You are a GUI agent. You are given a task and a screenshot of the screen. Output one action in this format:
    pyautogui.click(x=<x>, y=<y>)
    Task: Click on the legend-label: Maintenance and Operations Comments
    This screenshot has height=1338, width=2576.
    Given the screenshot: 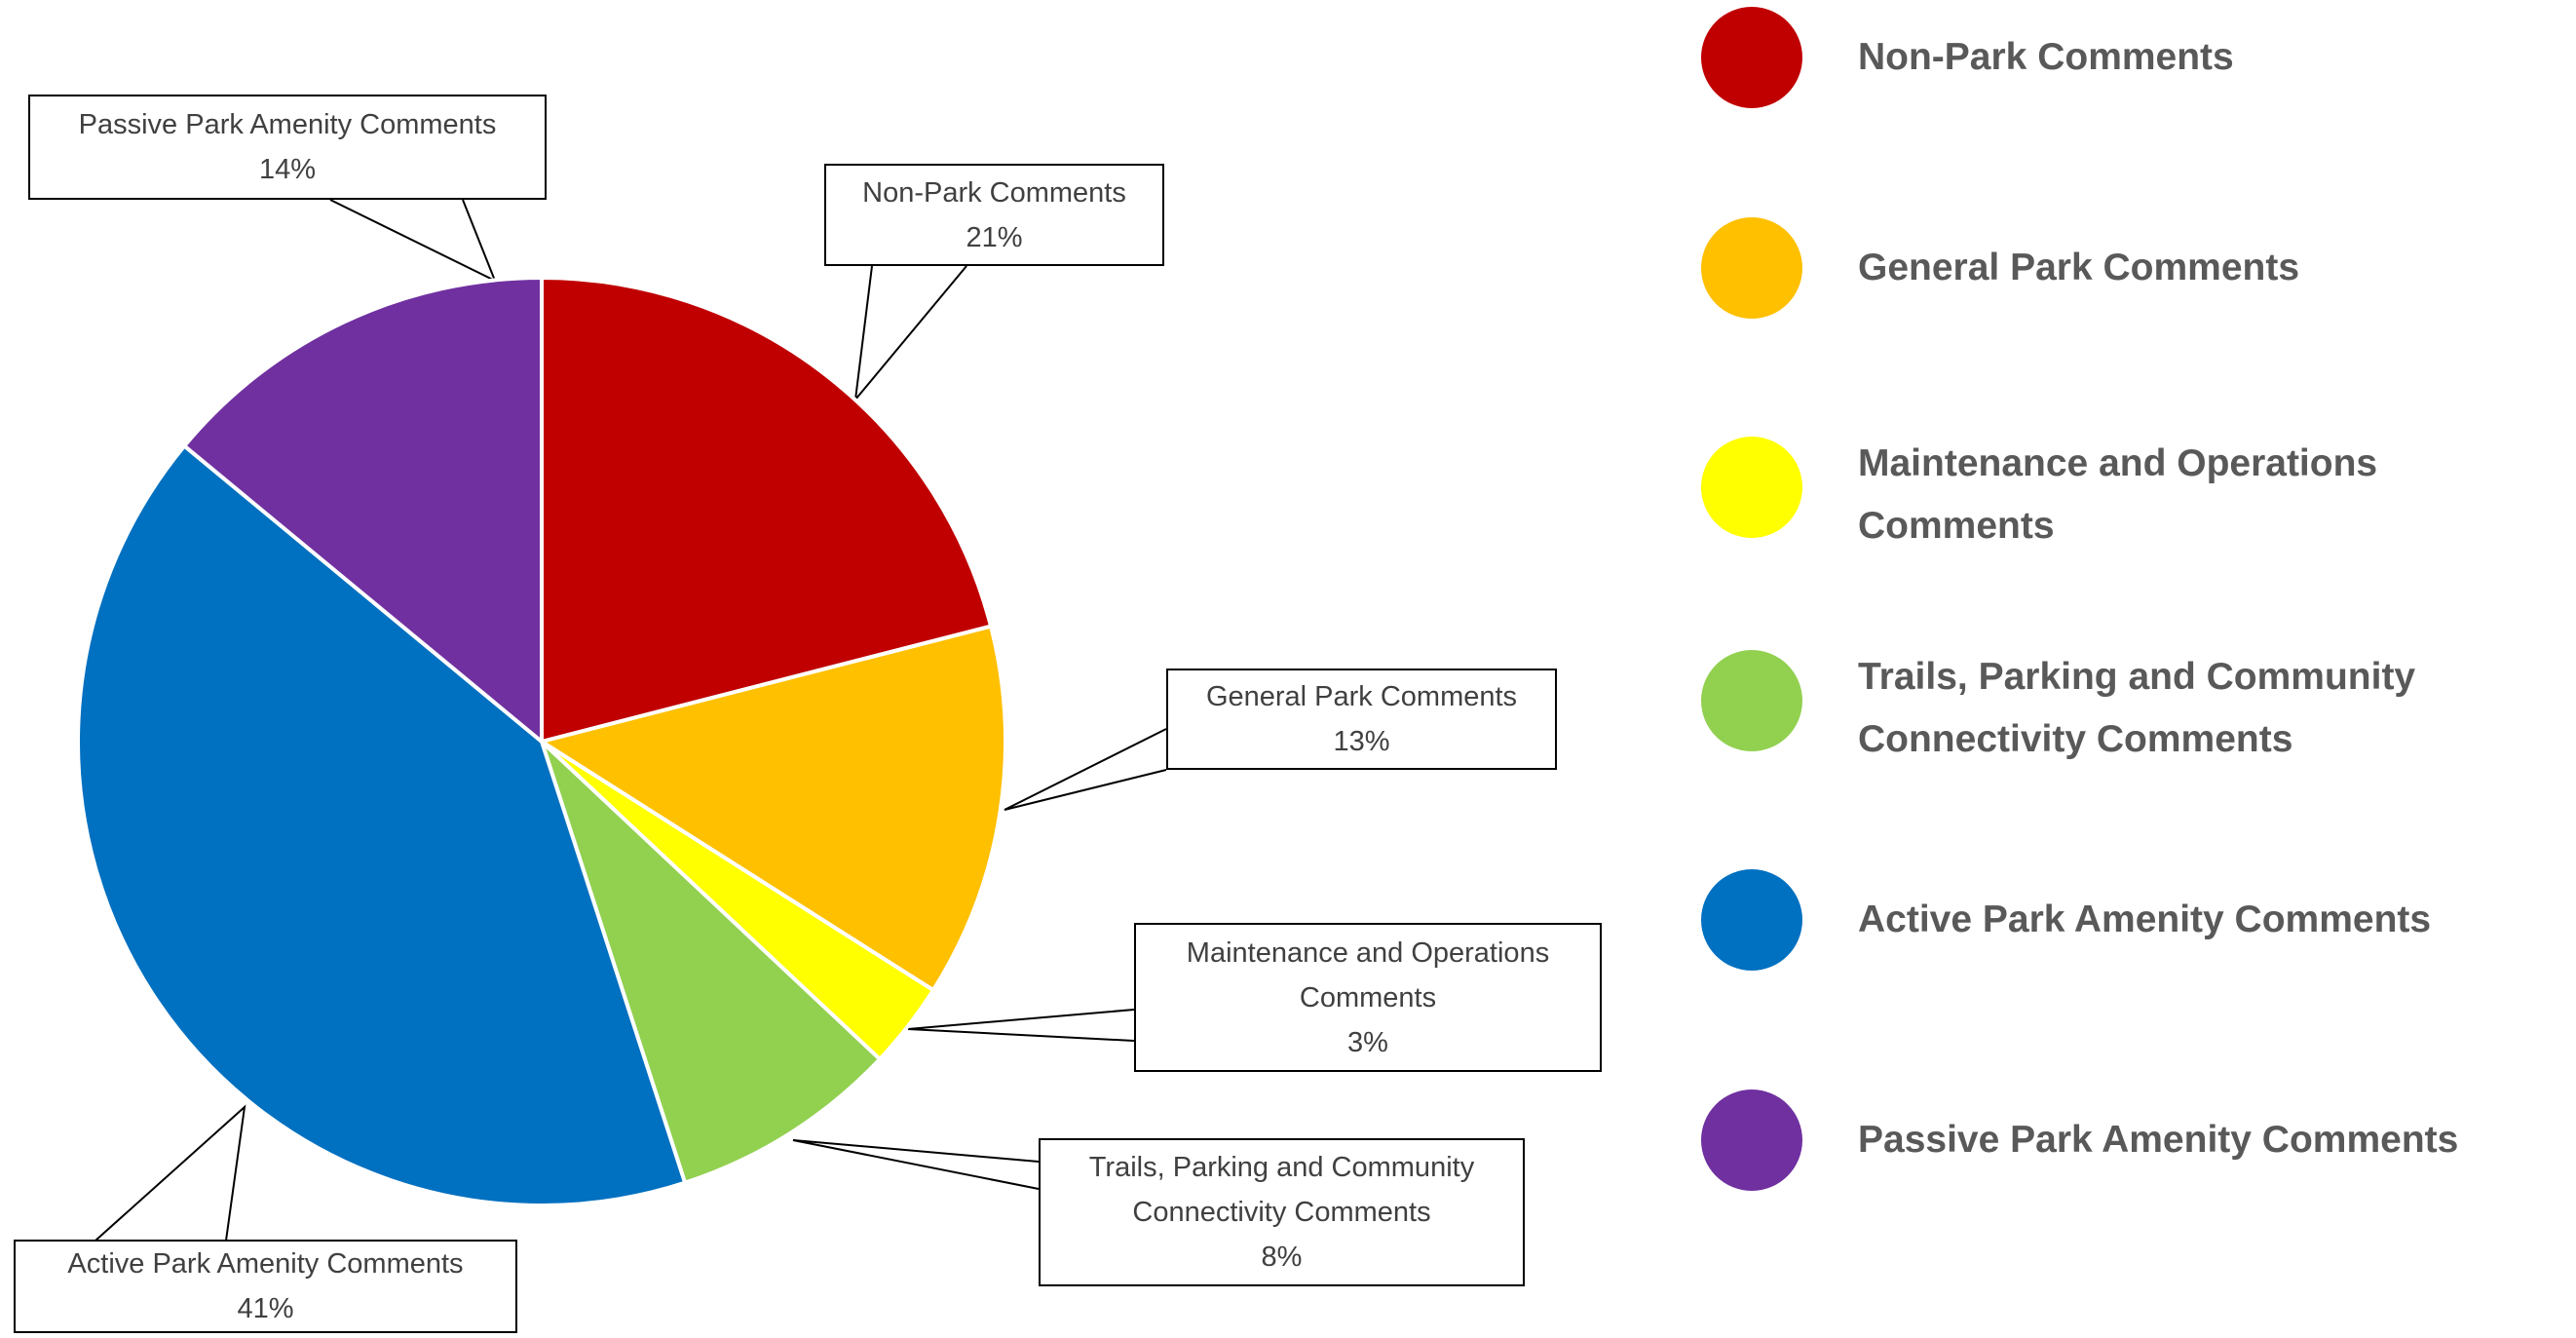 What is the action you would take?
    pyautogui.click(x=2118, y=495)
    